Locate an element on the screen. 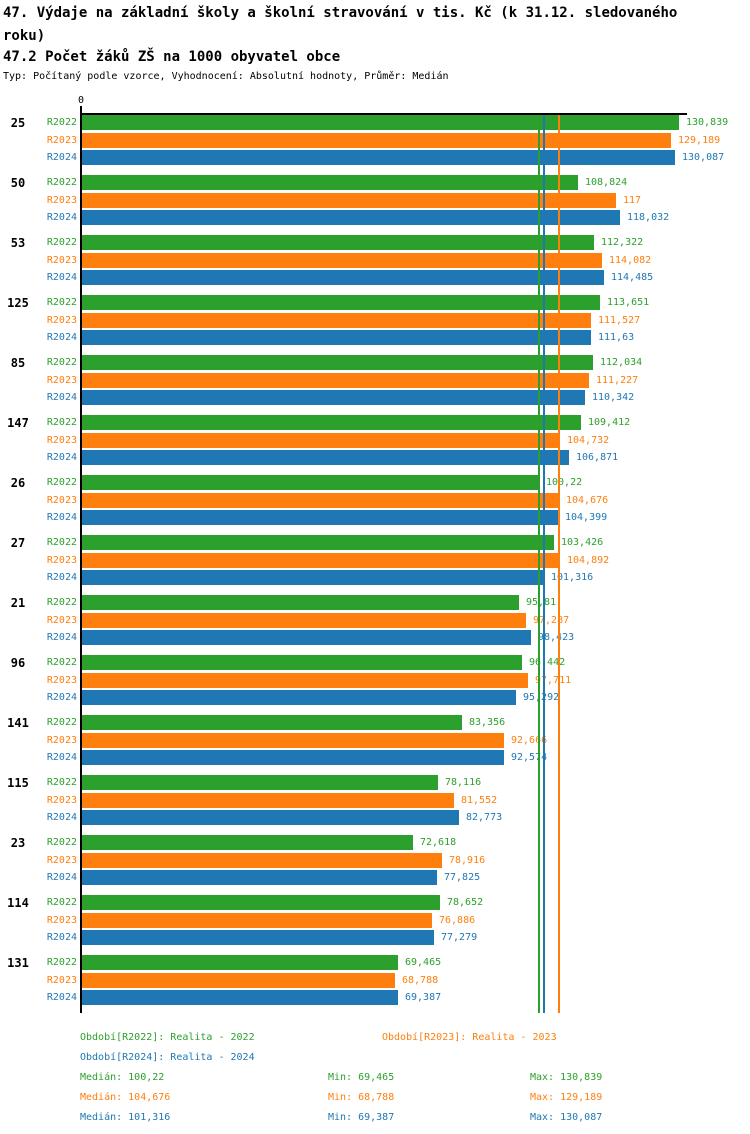 The image size is (750, 1134). value-label: 111,527 is located at coordinates (619, 320).